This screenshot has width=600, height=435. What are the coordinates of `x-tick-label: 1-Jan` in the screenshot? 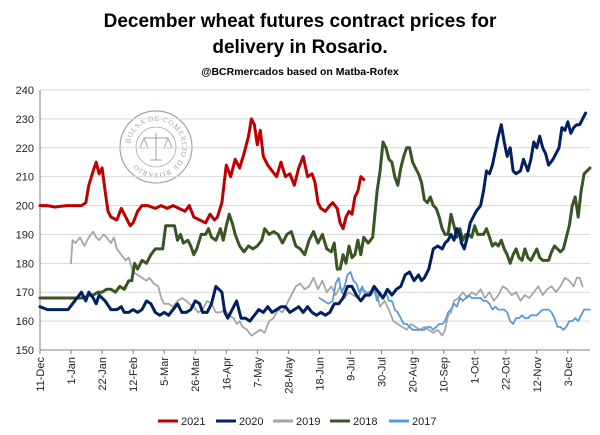 It's located at (72, 371).